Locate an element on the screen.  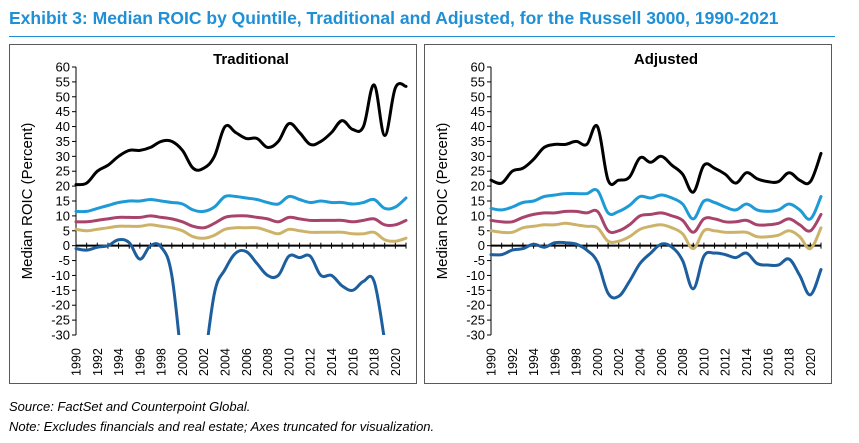
title-rule is located at coordinates (422, 36).